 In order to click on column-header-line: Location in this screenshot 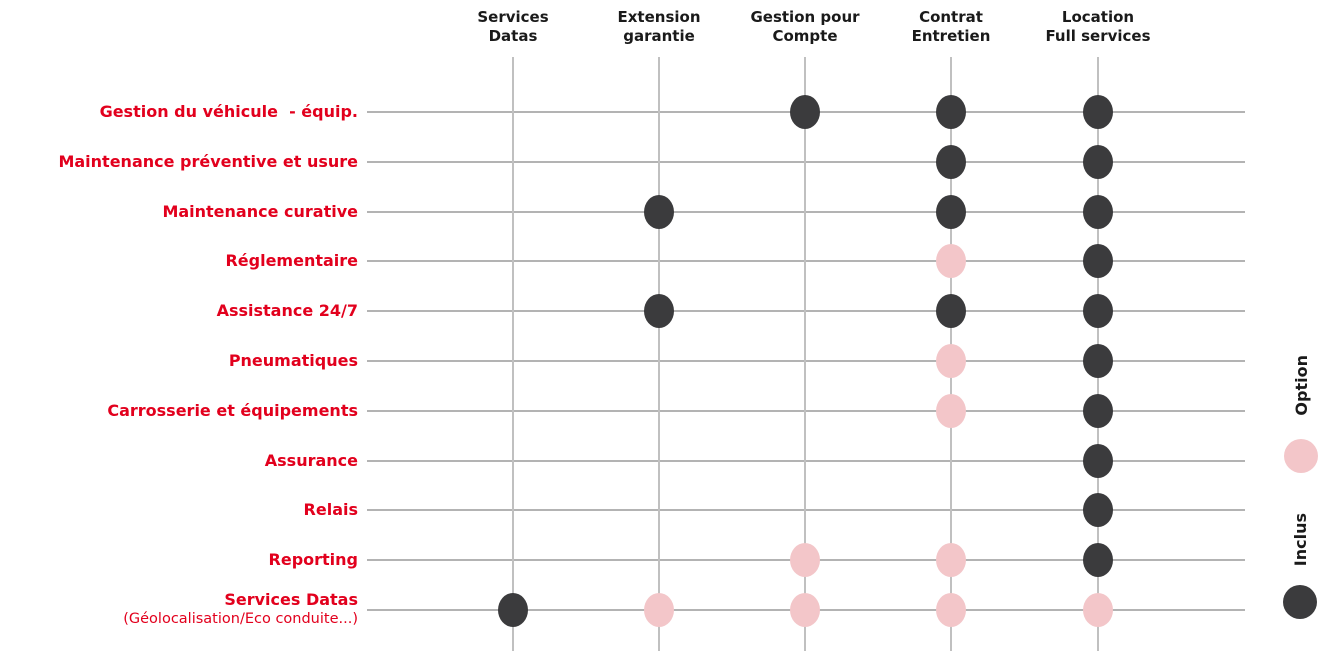, I will do `click(1098, 17)`.